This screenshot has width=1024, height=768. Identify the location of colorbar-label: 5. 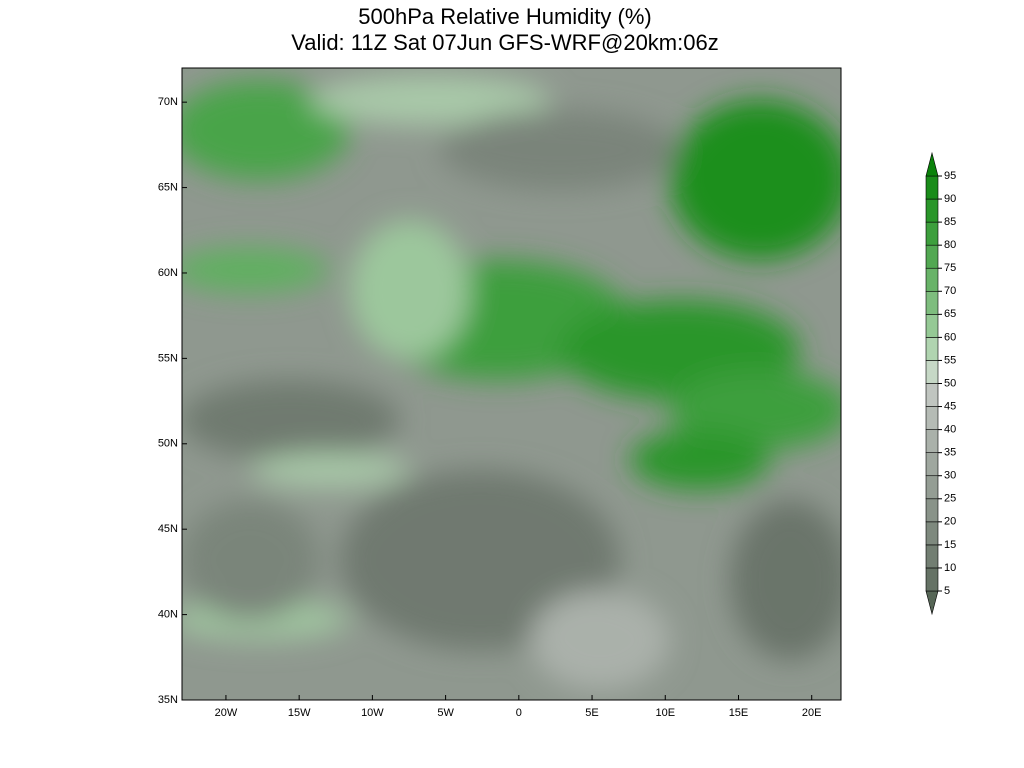
(947, 591).